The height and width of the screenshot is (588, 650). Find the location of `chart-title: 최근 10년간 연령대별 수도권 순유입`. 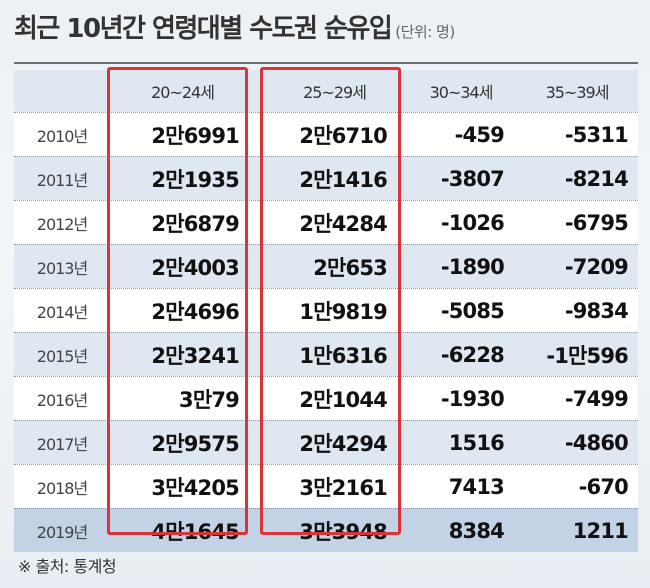

chart-title: 최근 10년간 연령대별 수도권 순유입 is located at coordinates (203, 29).